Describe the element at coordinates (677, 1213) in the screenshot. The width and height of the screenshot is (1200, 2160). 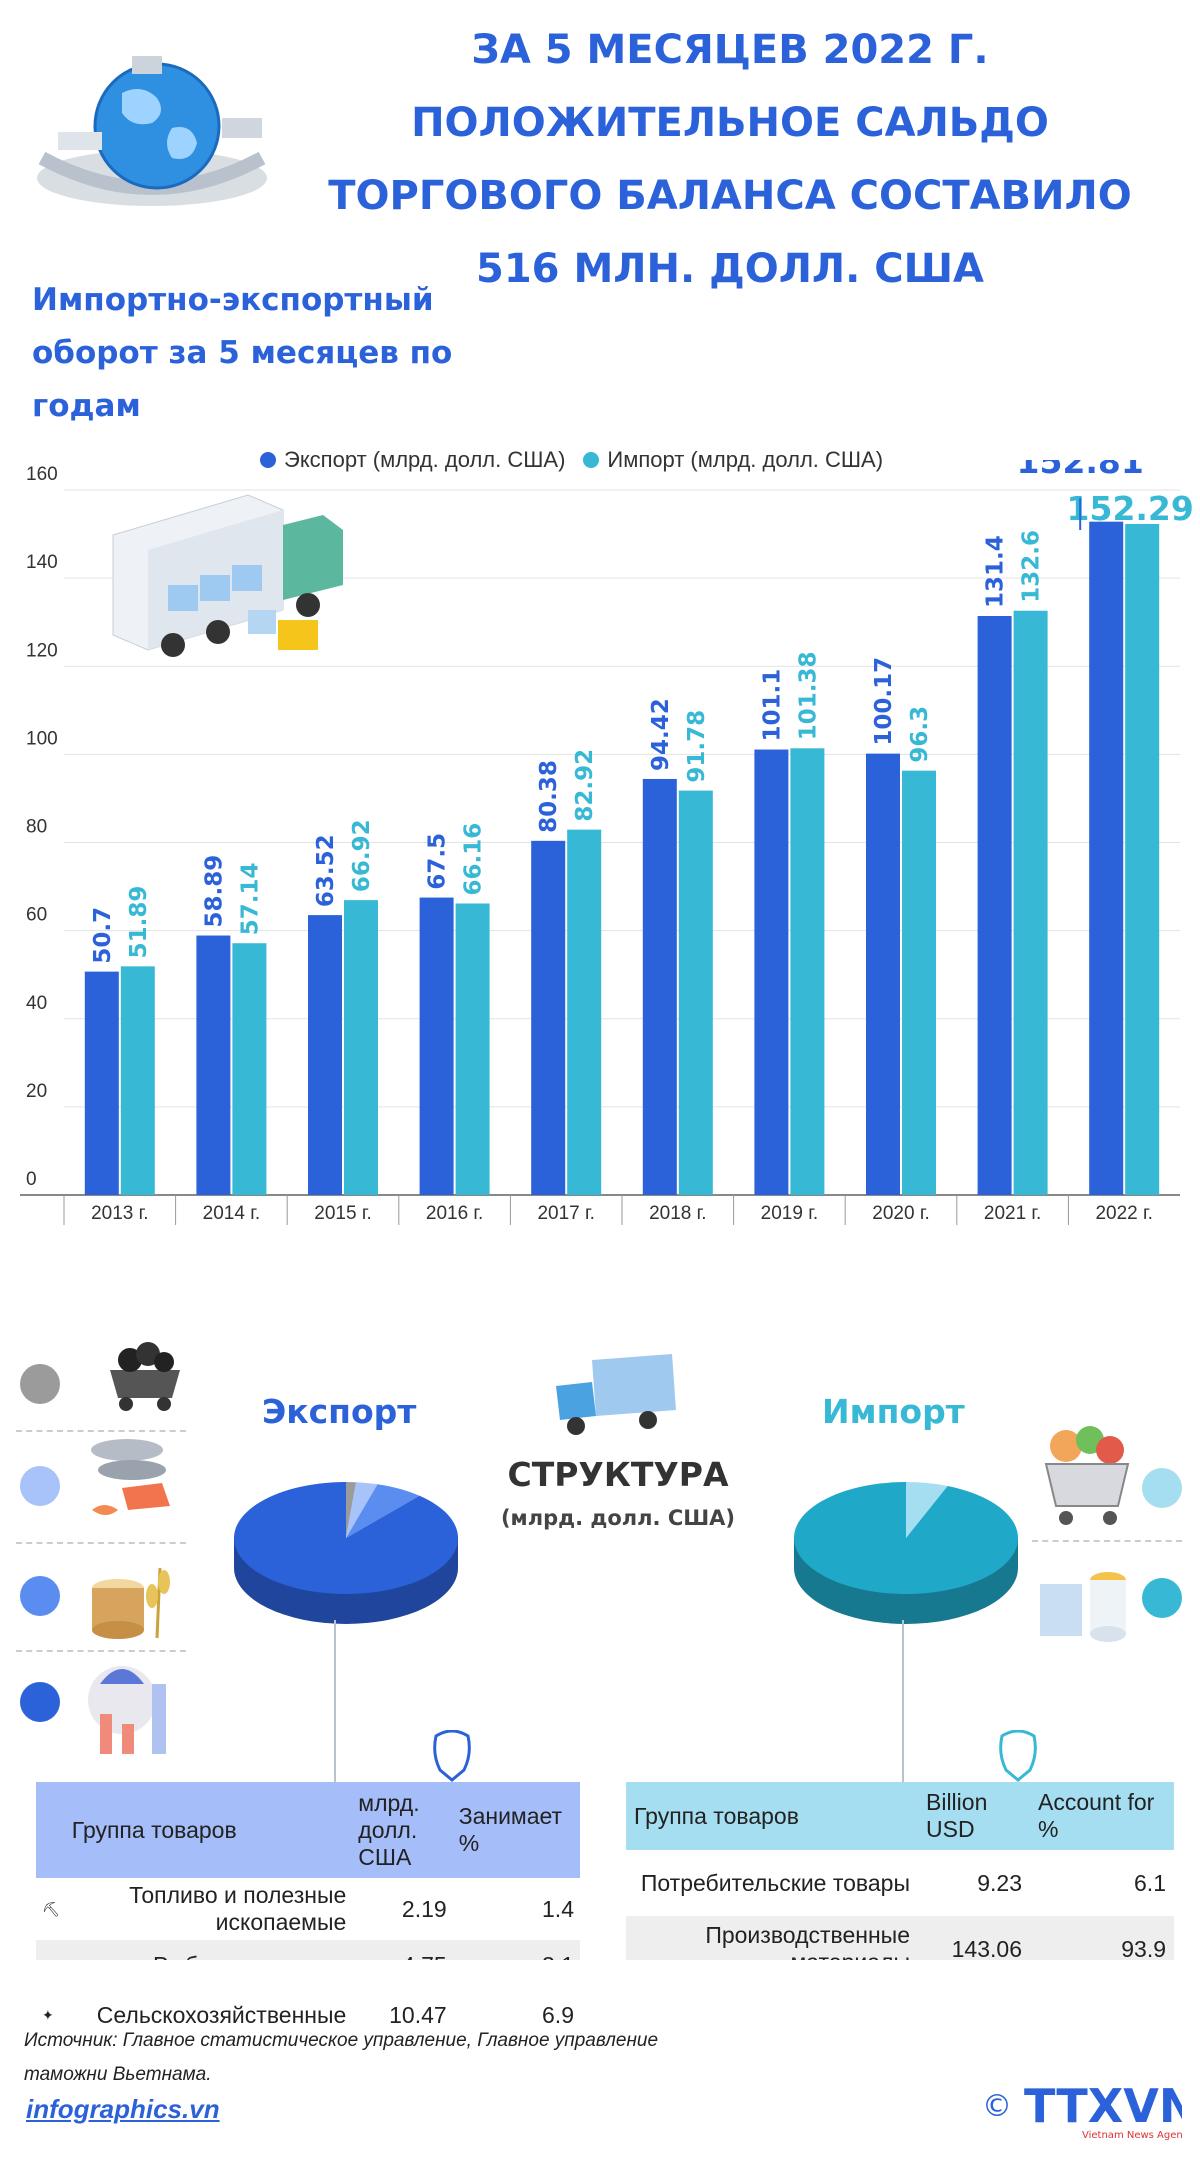
I see `x-tick-label: 2018 г.` at that location.